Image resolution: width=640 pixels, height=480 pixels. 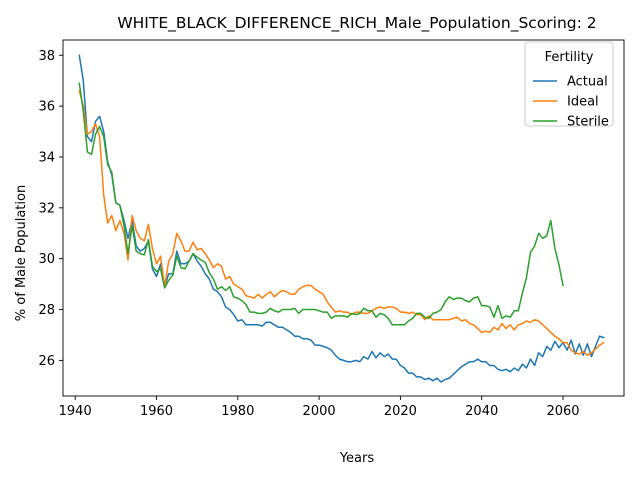 I want to click on legend-label-actual: Actual, so click(x=587, y=82).